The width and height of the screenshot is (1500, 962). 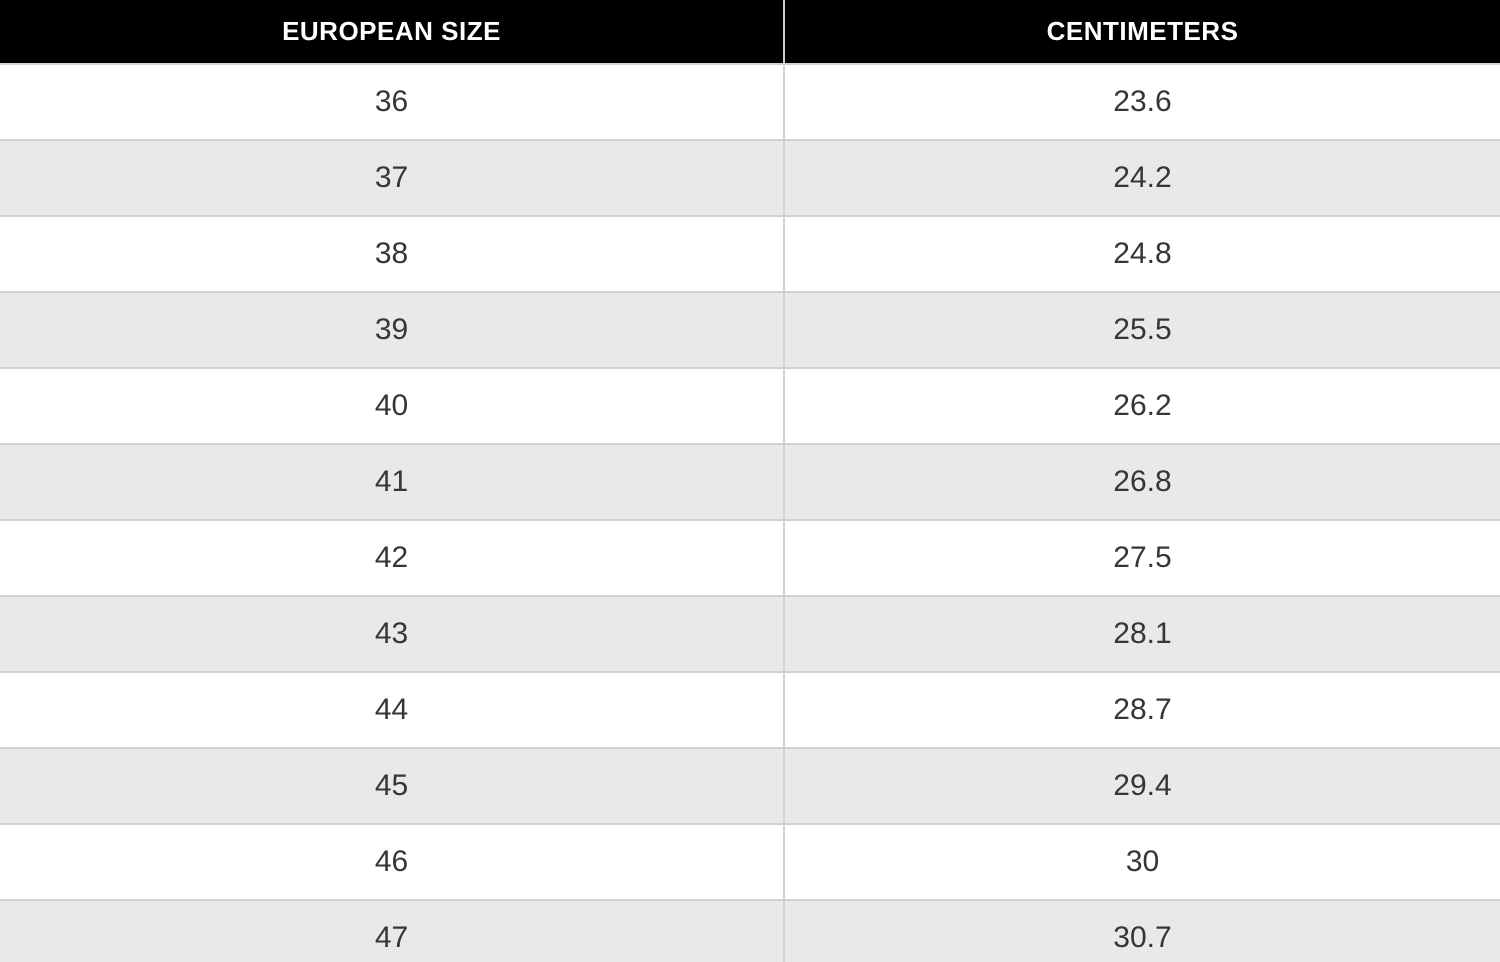 What do you see at coordinates (392, 330) in the screenshot?
I see `eu-size-cell: 39` at bounding box center [392, 330].